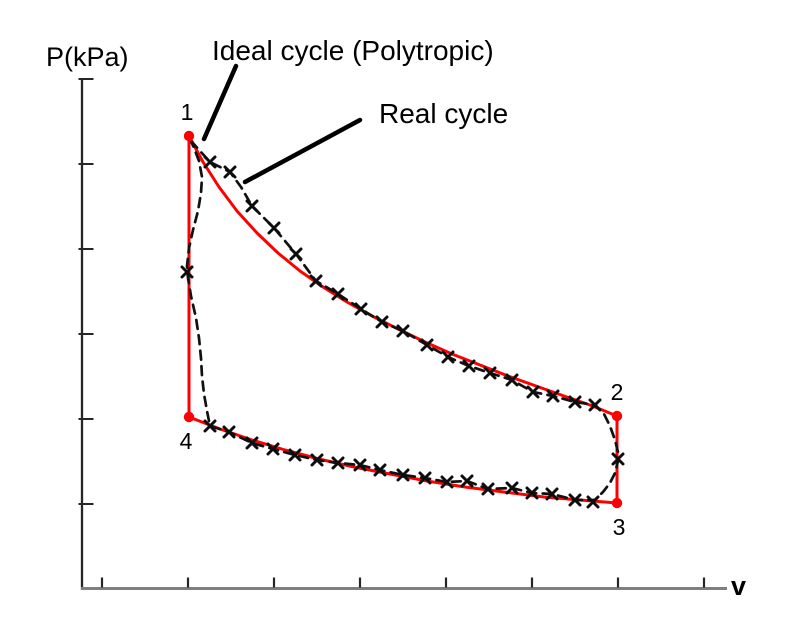 Image resolution: width=790 pixels, height=626 pixels. Describe the element at coordinates (187, 112) in the screenshot. I see `state-label-1: 1` at that location.